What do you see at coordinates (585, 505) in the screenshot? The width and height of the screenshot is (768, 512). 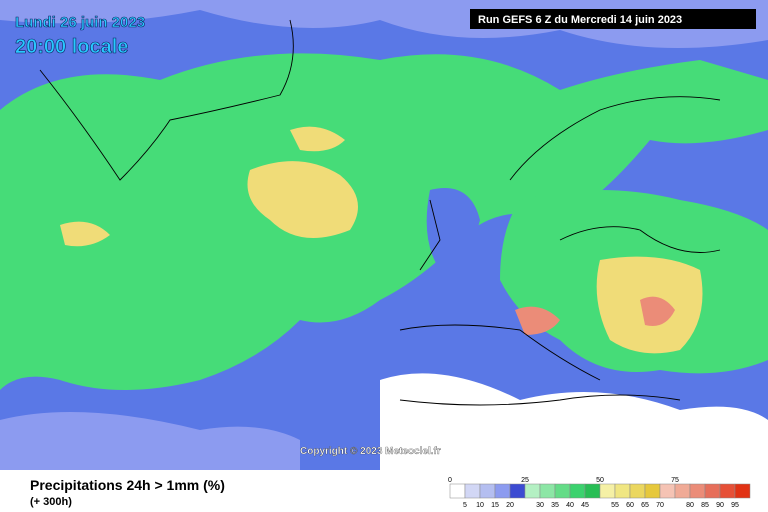 I see `scale-minor-label: 45` at bounding box center [585, 505].